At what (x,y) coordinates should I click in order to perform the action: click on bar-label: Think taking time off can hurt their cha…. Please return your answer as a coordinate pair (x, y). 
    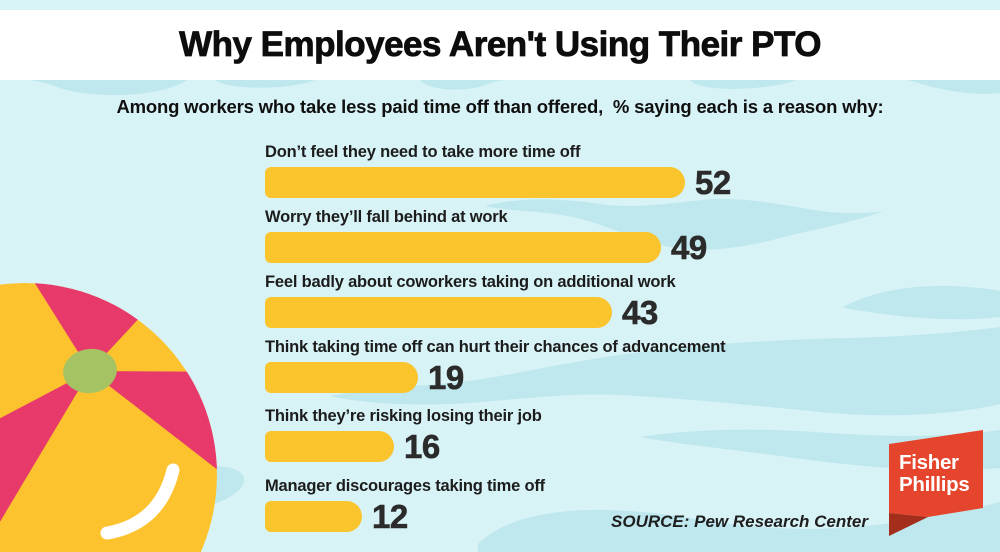
    Looking at the image, I should click on (495, 347).